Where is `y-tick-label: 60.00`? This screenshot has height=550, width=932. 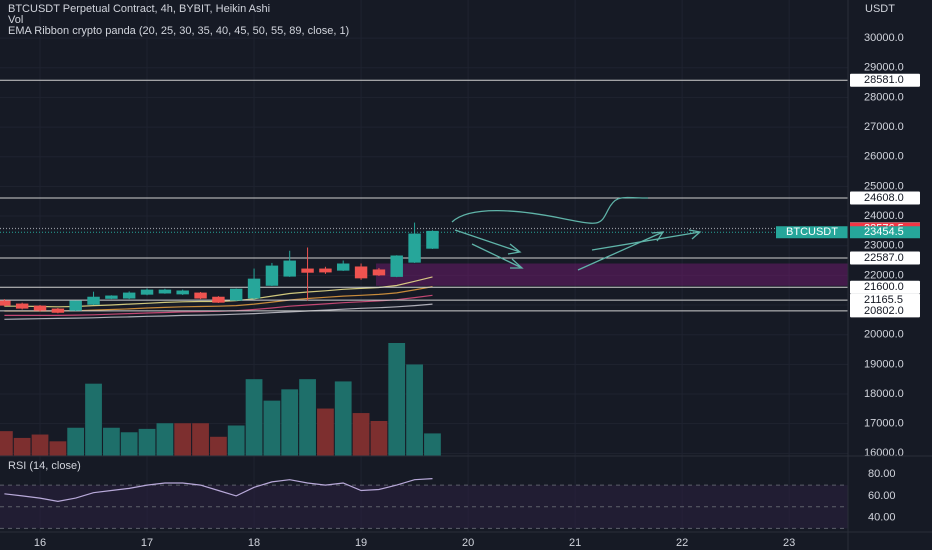
y-tick-label: 60.00 is located at coordinates (882, 496).